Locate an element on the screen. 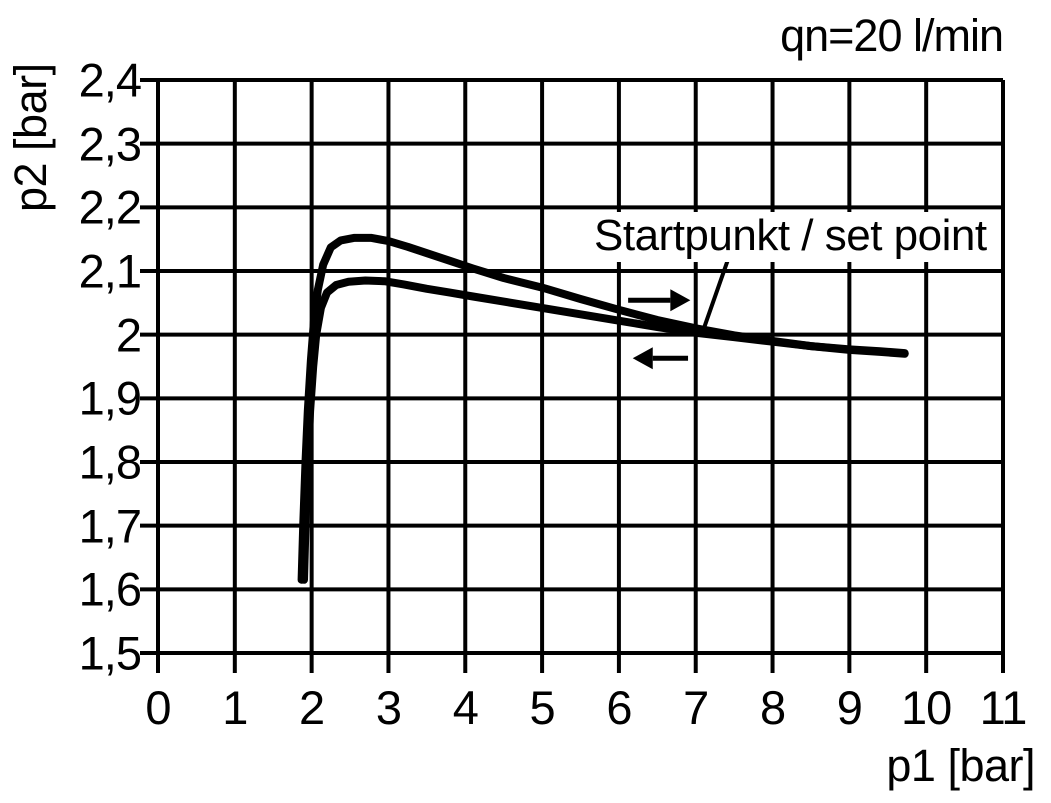 Image resolution: width=1051 pixels, height=803 pixels. x-tick-label: 4 is located at coordinates (465, 707).